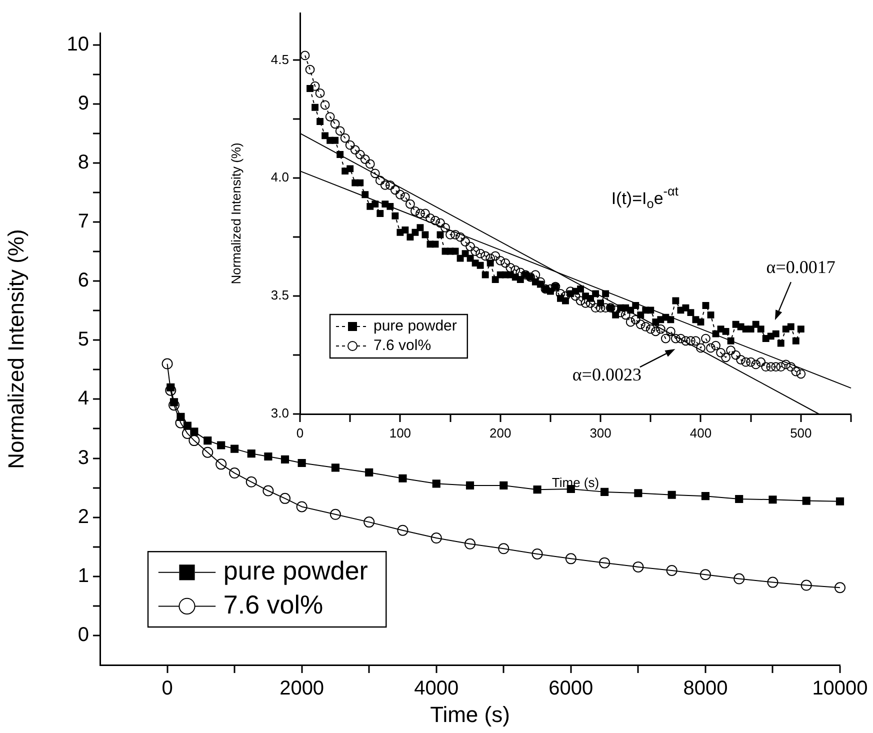 This screenshot has width=873, height=733. What do you see at coordinates (83, 103) in the screenshot?
I see `y-tick-label: 9` at bounding box center [83, 103].